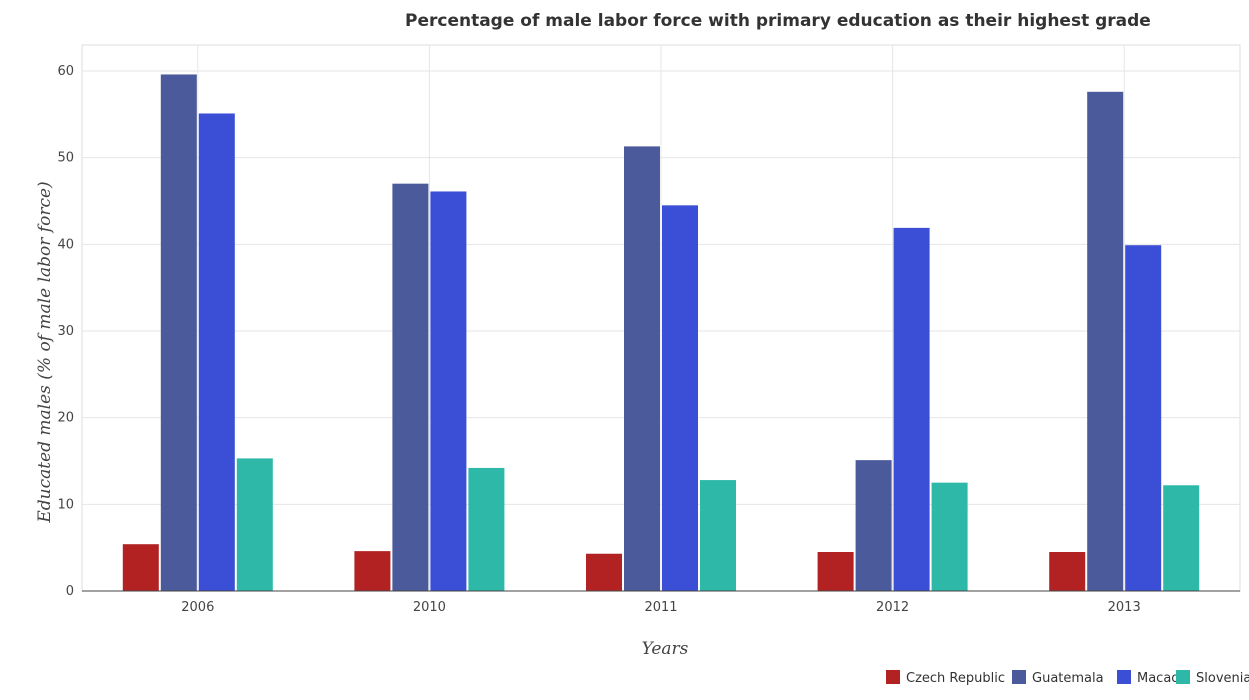 This screenshot has height=700, width=1249. I want to click on x-tick-label: 2012, so click(892, 607).